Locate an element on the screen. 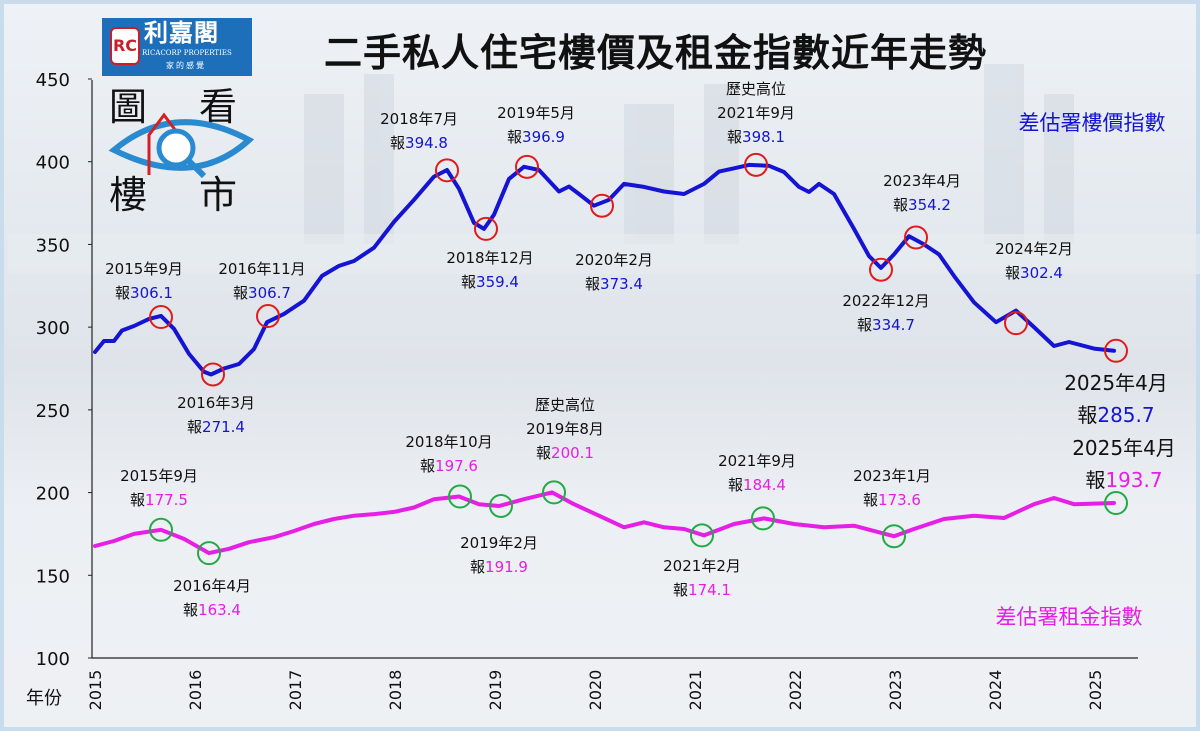 Image resolution: width=1200 pixels, height=735 pixels. annotation-value: 報306.1 is located at coordinates (144, 293).